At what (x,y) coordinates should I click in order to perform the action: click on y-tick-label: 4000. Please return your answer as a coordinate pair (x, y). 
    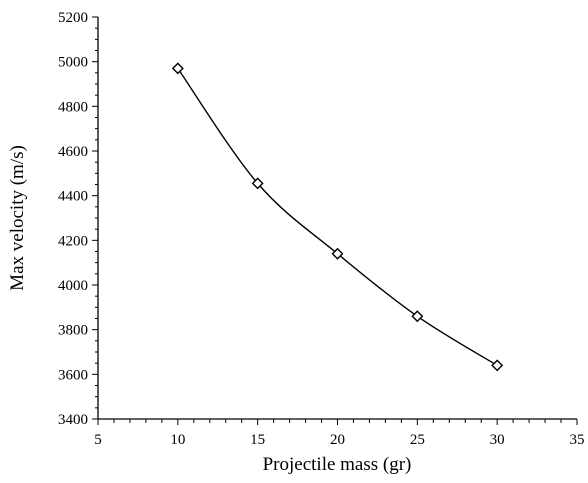
    Looking at the image, I should click on (73, 286).